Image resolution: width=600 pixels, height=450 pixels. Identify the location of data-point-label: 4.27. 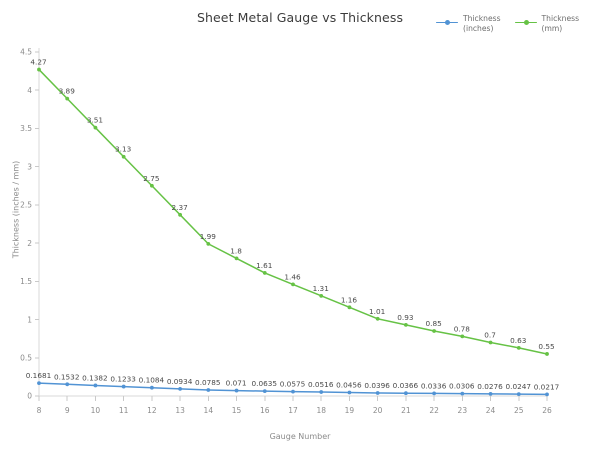
(38, 62).